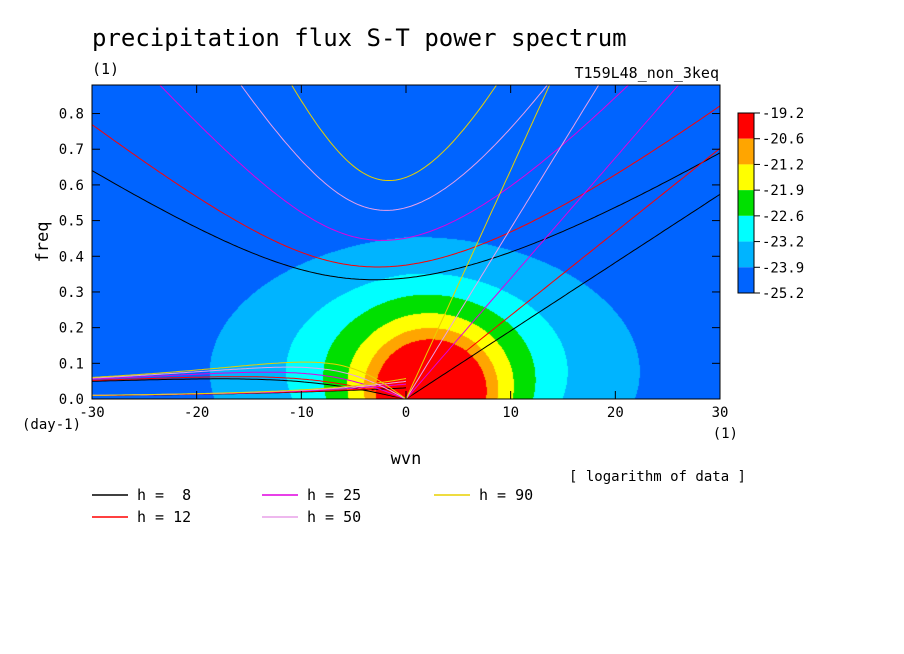 The width and height of the screenshot is (904, 654). I want to click on colorbar-label: -21.9, so click(783, 191).